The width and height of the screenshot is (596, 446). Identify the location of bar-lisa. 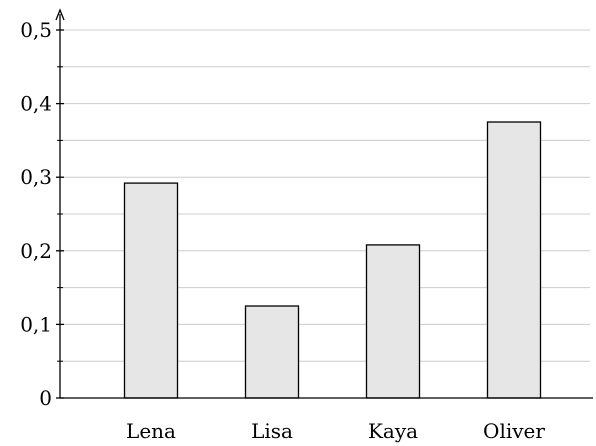
(272, 352).